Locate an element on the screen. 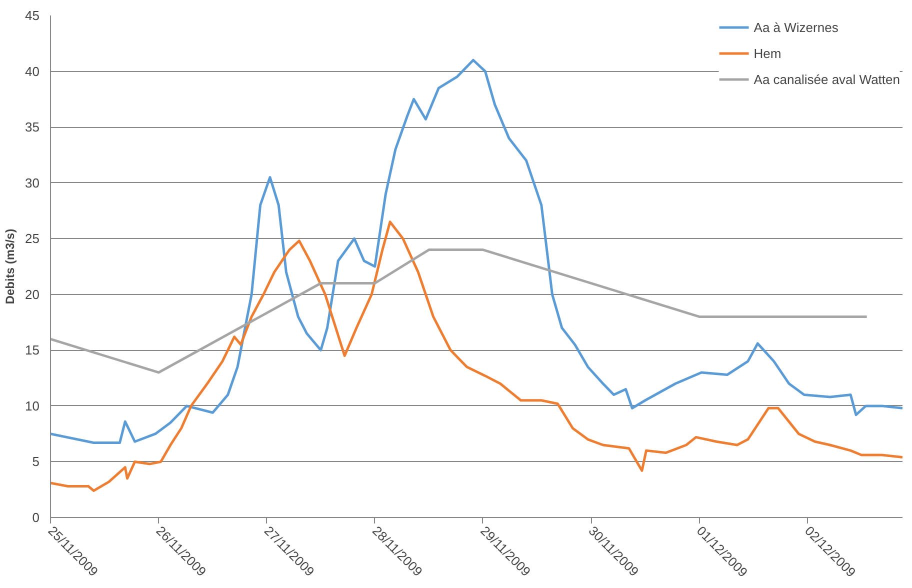 Image resolution: width=912 pixels, height=588 pixels. y-tick-label: 20 is located at coordinates (32, 294).